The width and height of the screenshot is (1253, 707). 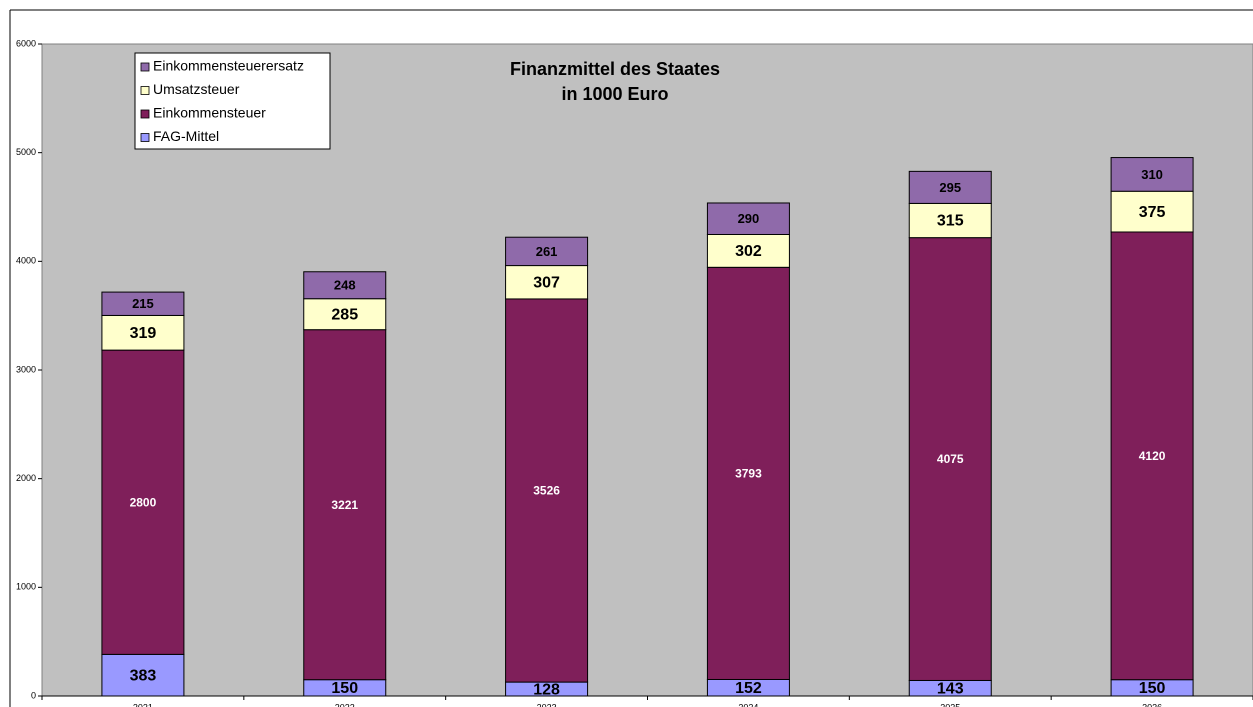 I want to click on data-label: 261, so click(x=547, y=251).